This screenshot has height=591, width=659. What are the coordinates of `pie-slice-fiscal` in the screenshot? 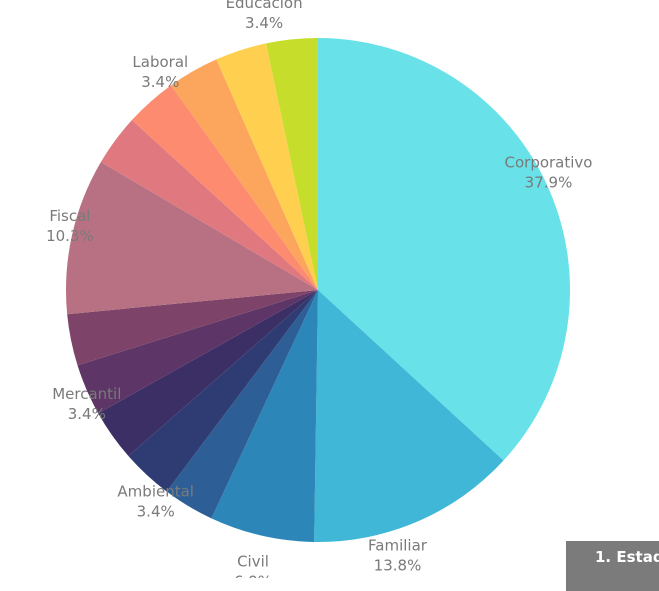 It's located at (191, 238).